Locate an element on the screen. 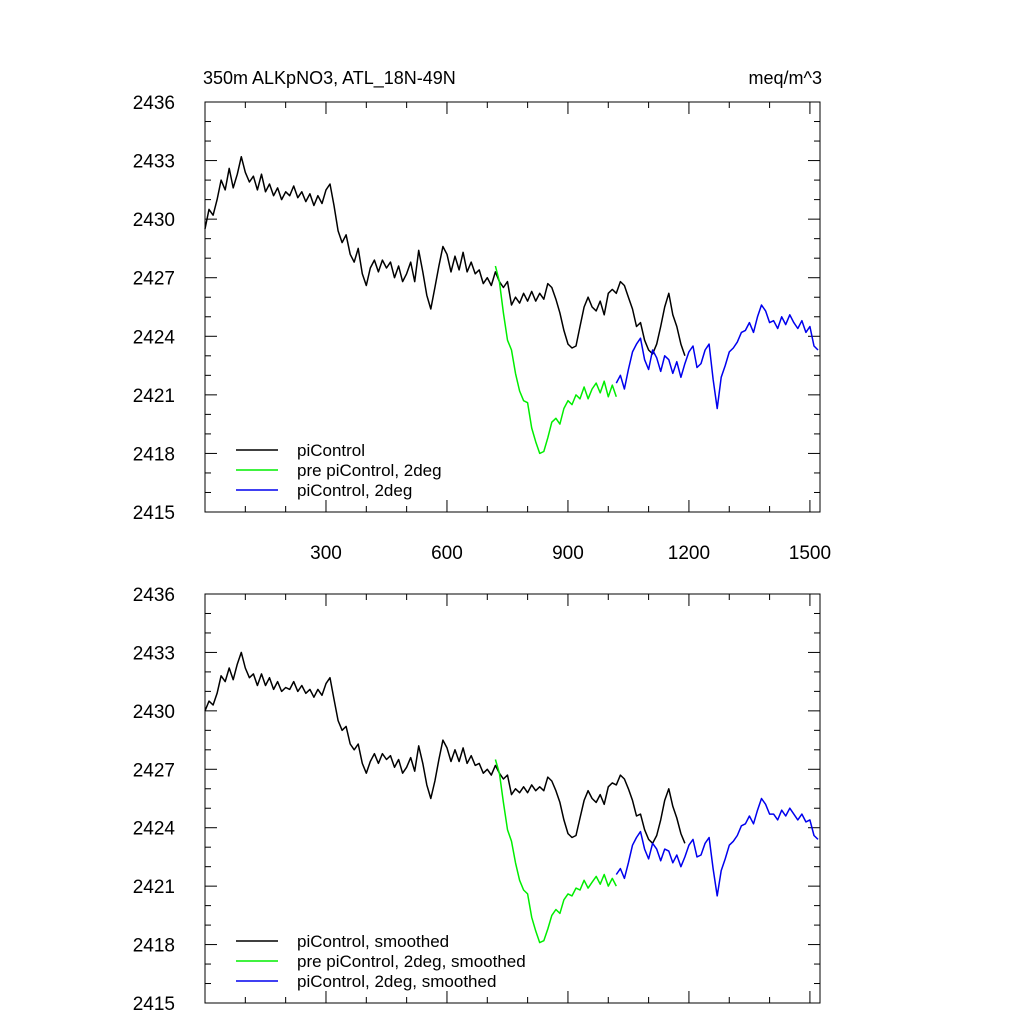  legend-label: piControl, smoothed is located at coordinates (373, 941).